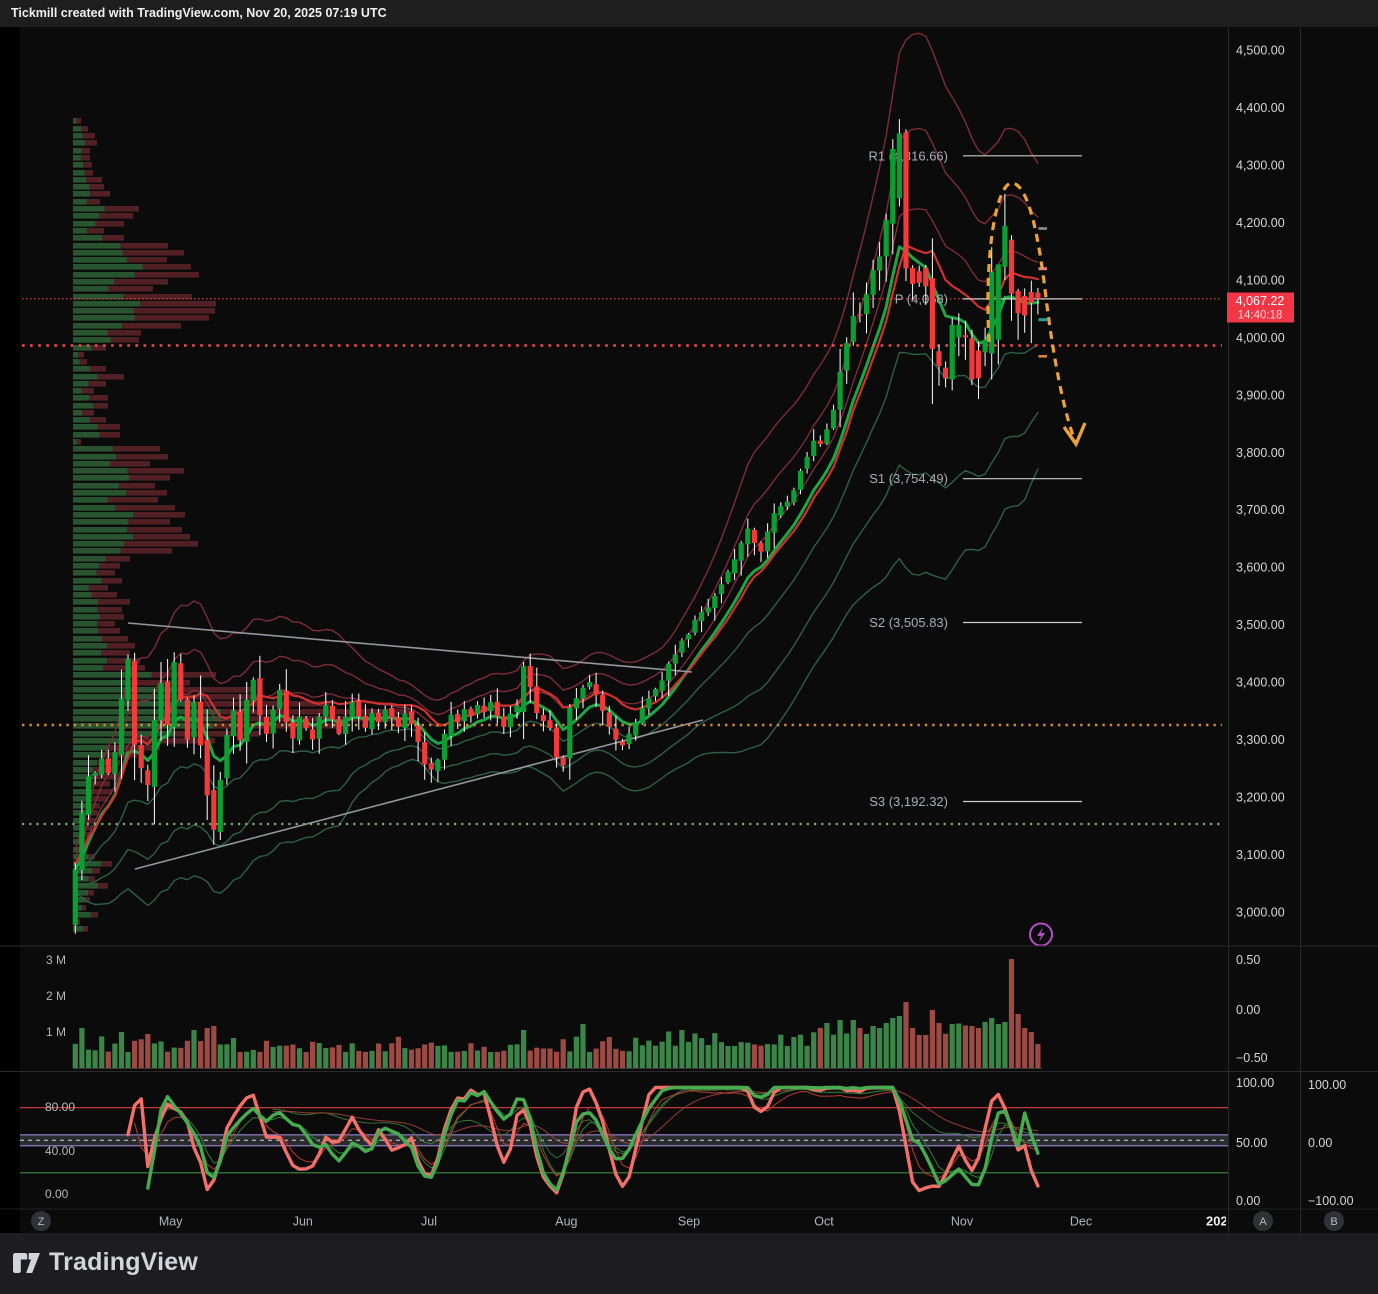 This screenshot has width=1378, height=1294. What do you see at coordinates (1252, 1058) in the screenshot?
I see `svg-text: −0.50` at bounding box center [1252, 1058].